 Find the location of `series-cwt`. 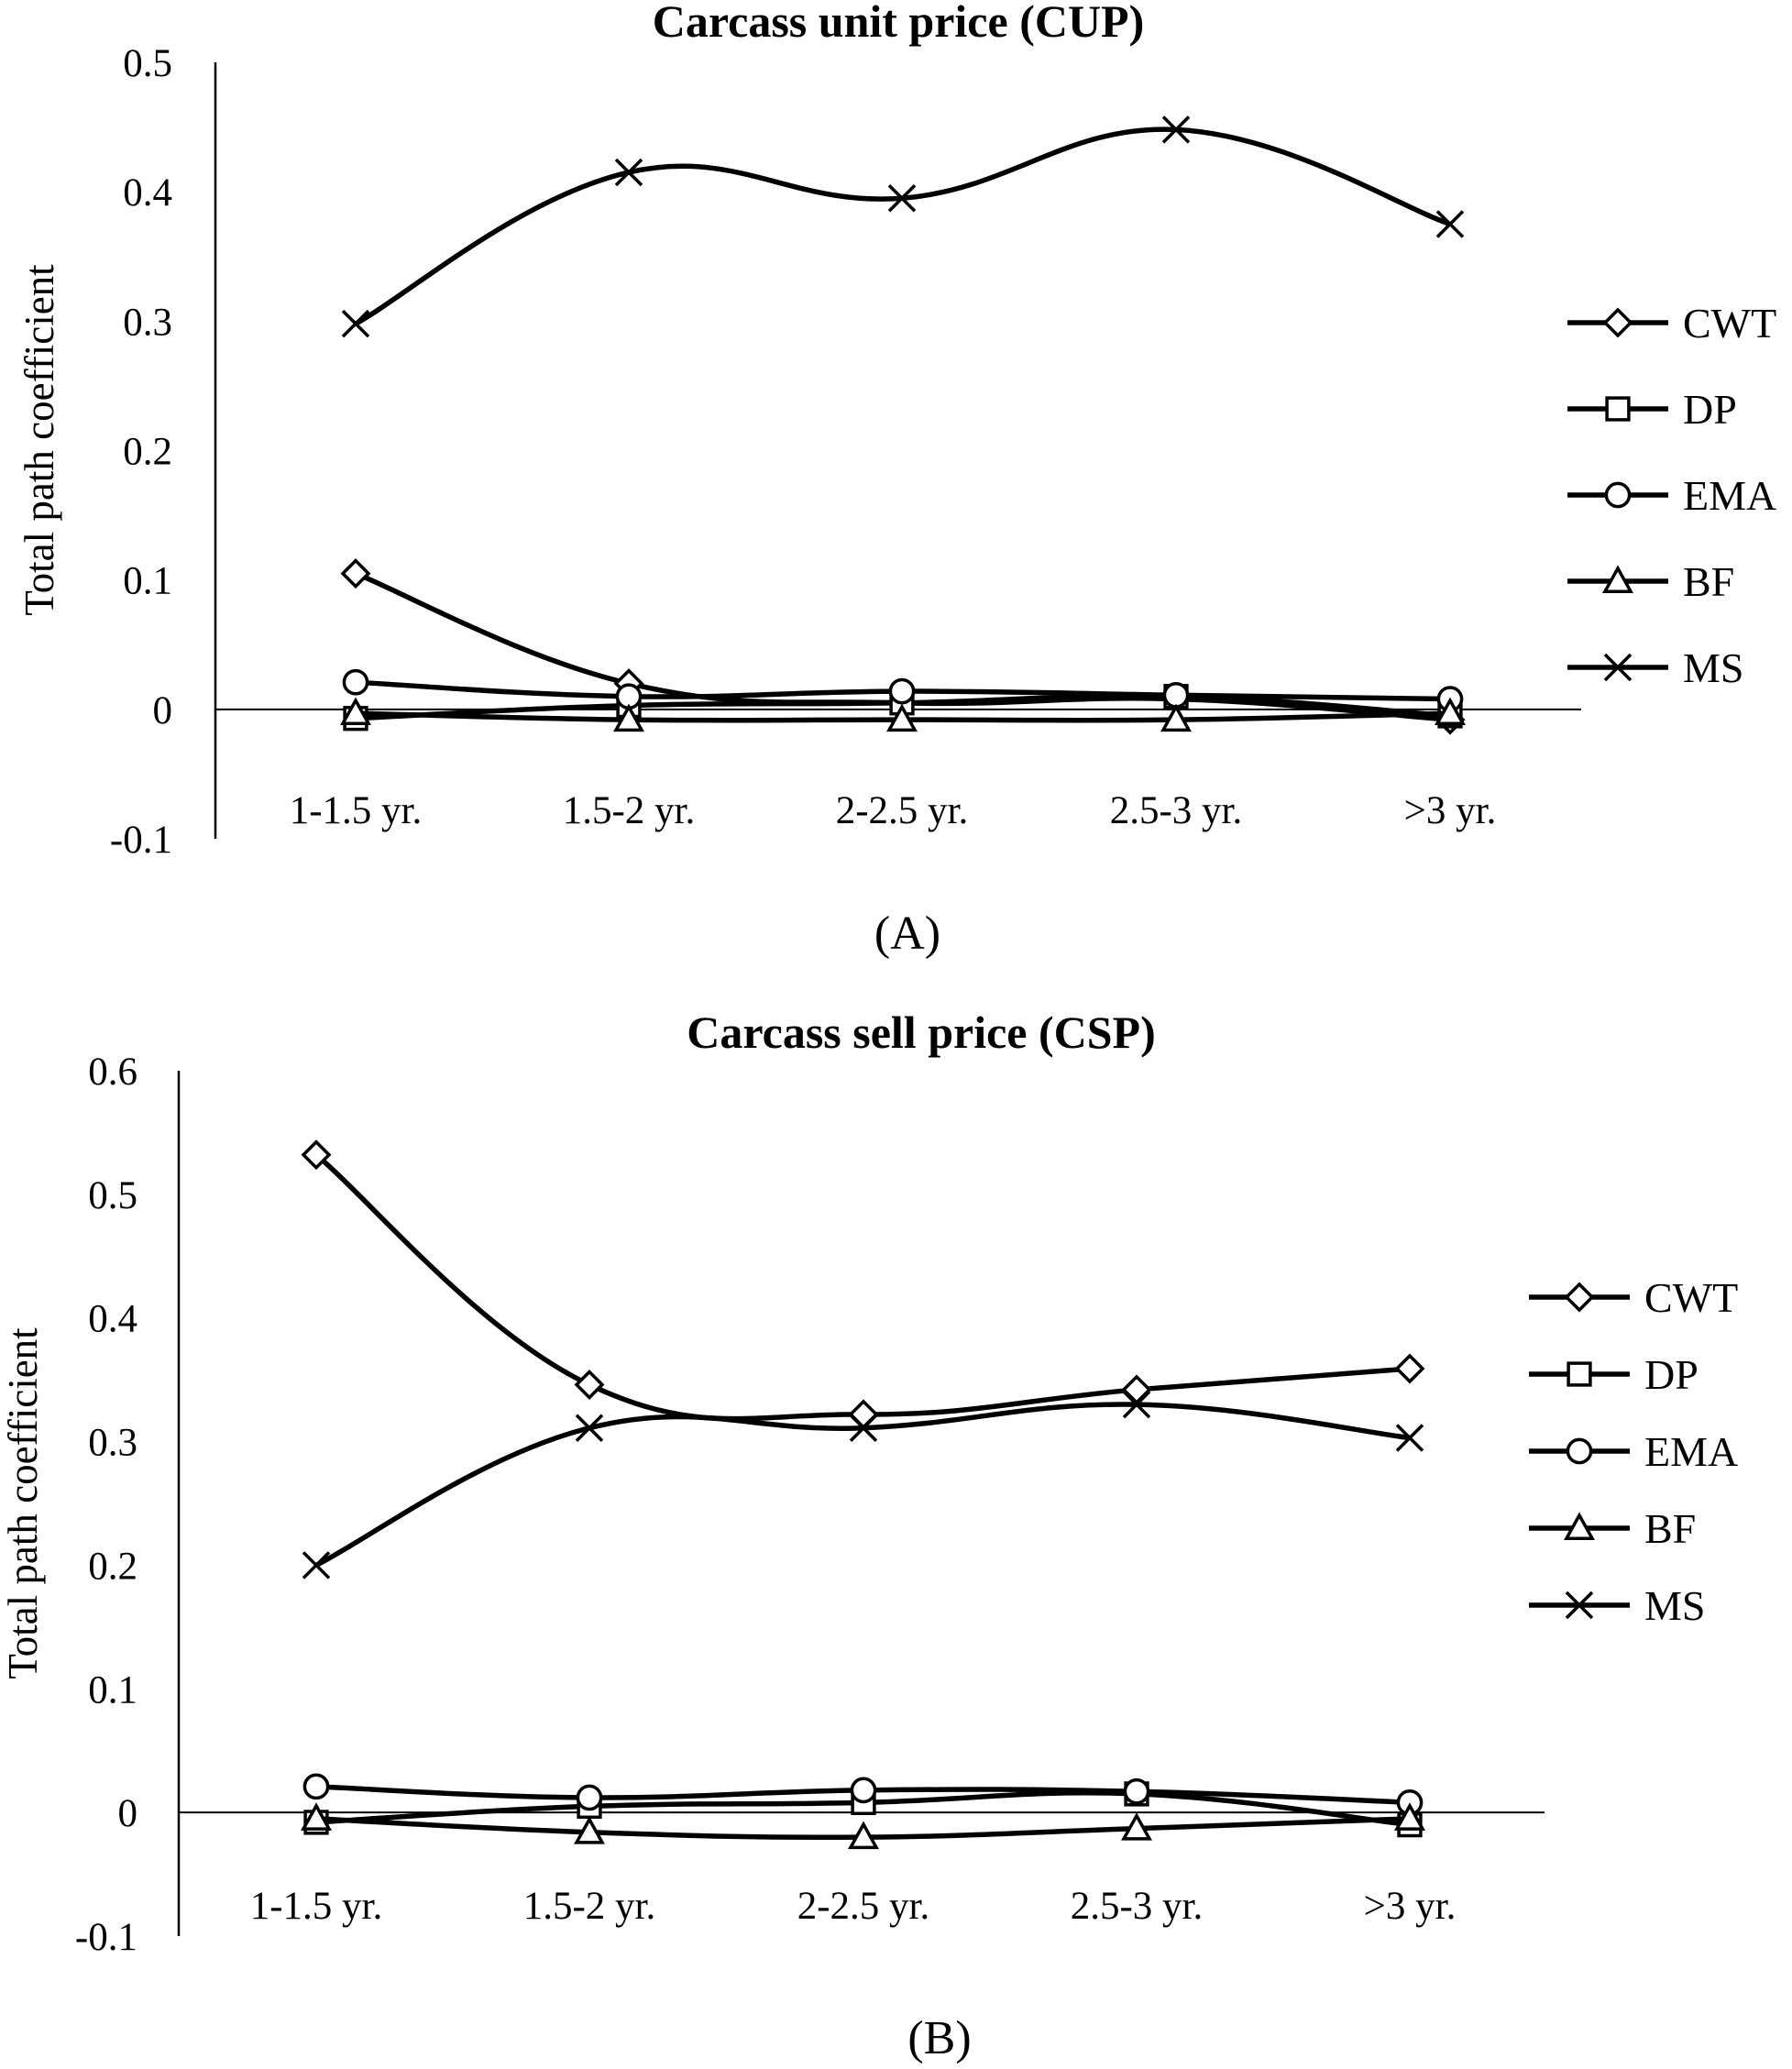

series-cwt is located at coordinates (863, 1284).